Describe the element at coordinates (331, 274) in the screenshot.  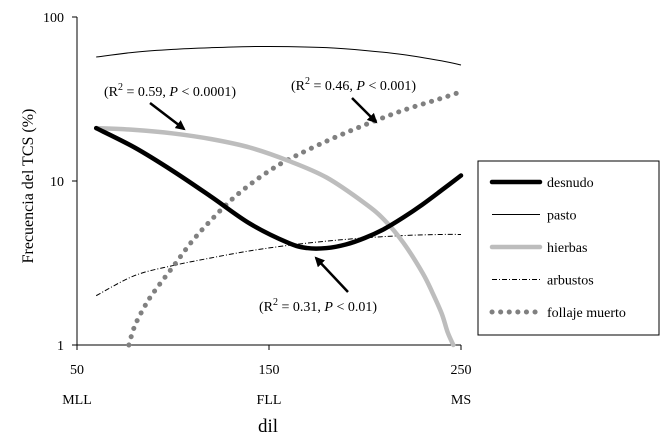
I see `annotation-3-arrow` at that location.